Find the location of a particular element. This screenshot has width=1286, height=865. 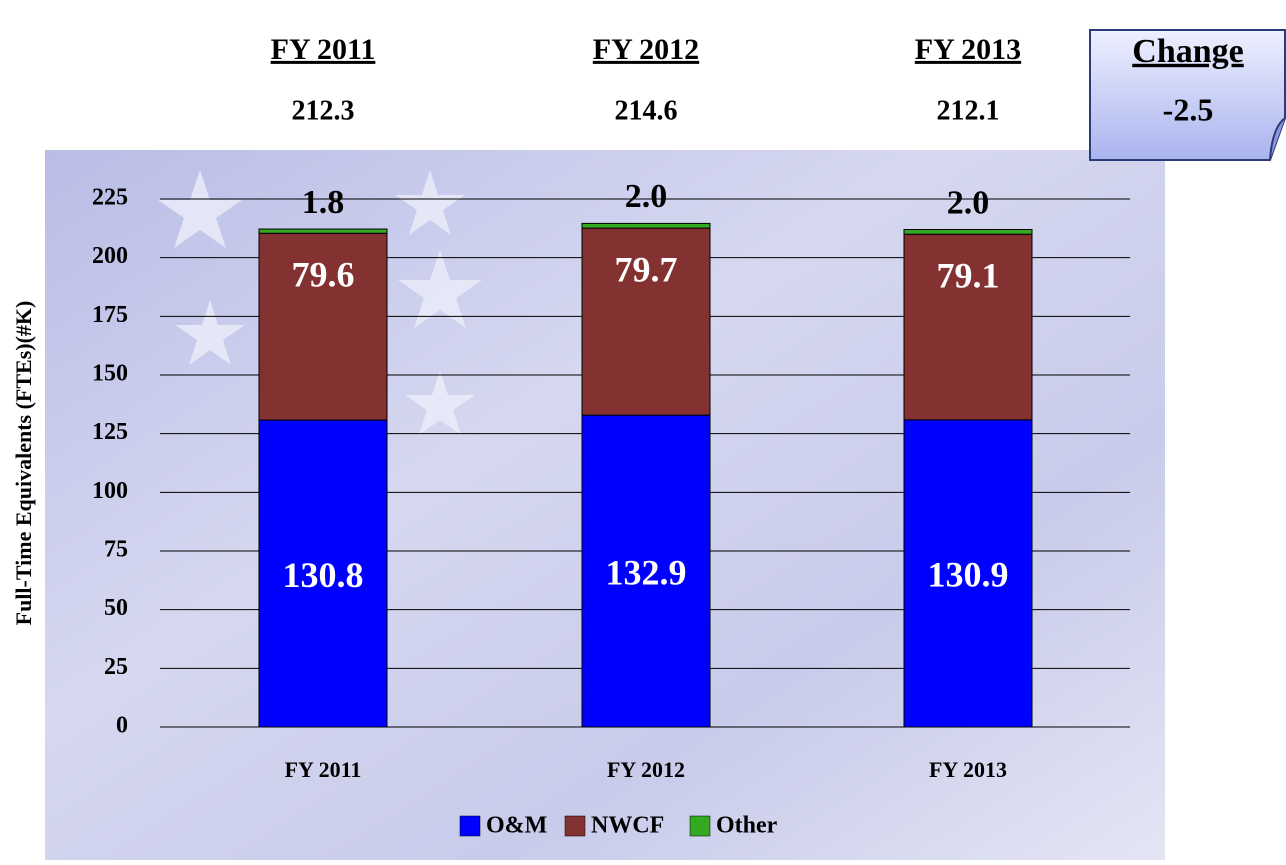

data-label: 79.6 is located at coordinates (323, 275).